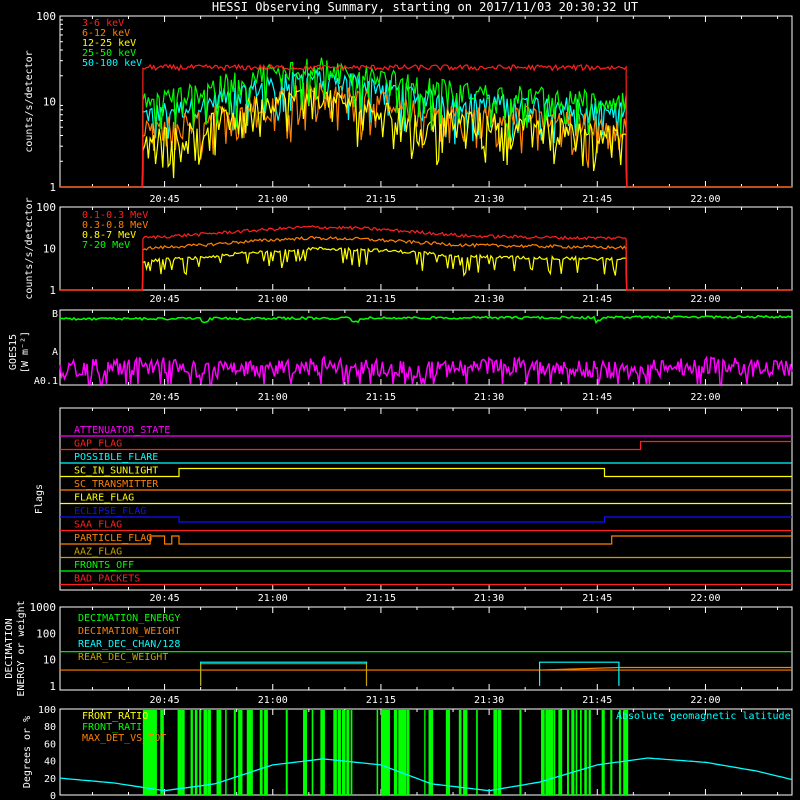 This screenshot has width=800, height=800. I want to click on series-12-25-kev, so click(426, 137).